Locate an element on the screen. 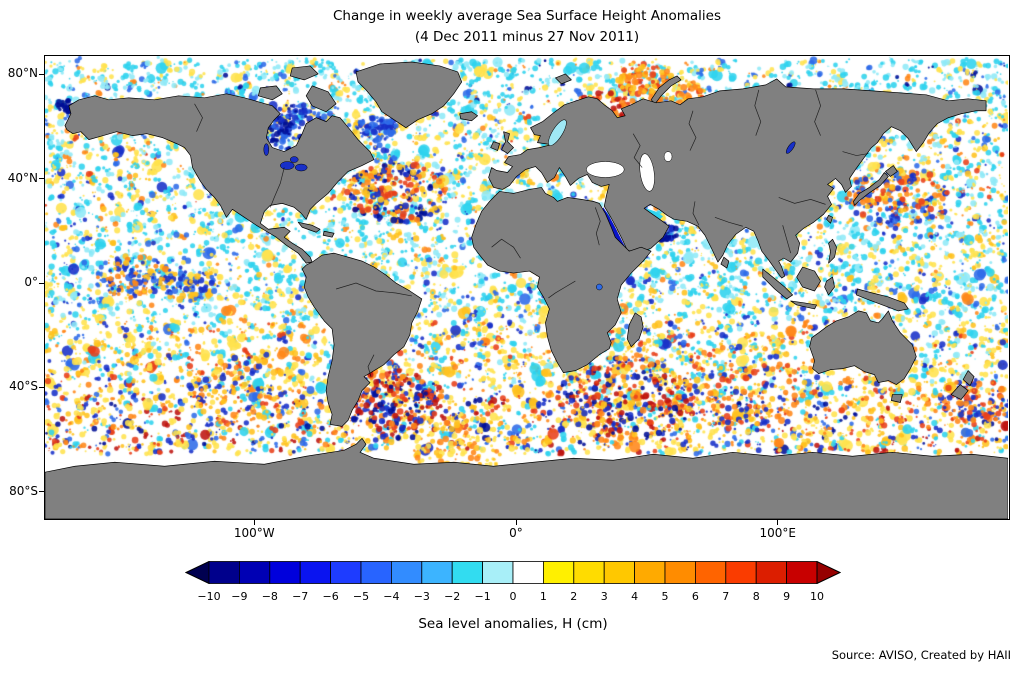  baltic-sea is located at coordinates (557, 132).